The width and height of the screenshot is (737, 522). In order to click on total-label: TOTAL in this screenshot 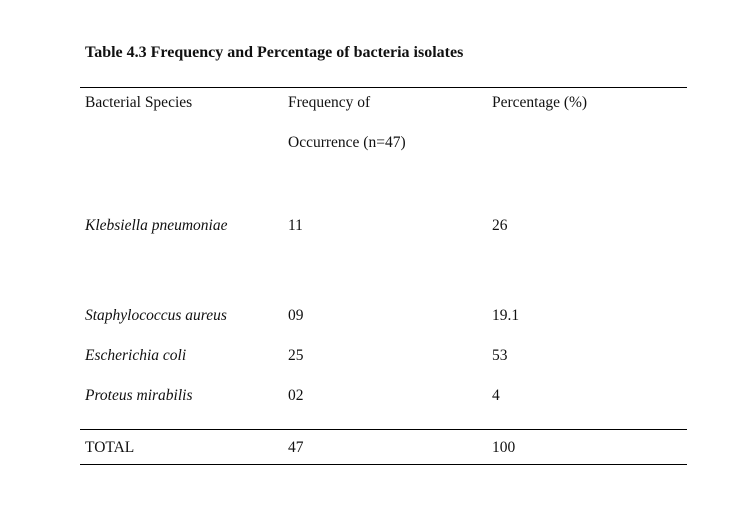, I will do `click(110, 447)`.